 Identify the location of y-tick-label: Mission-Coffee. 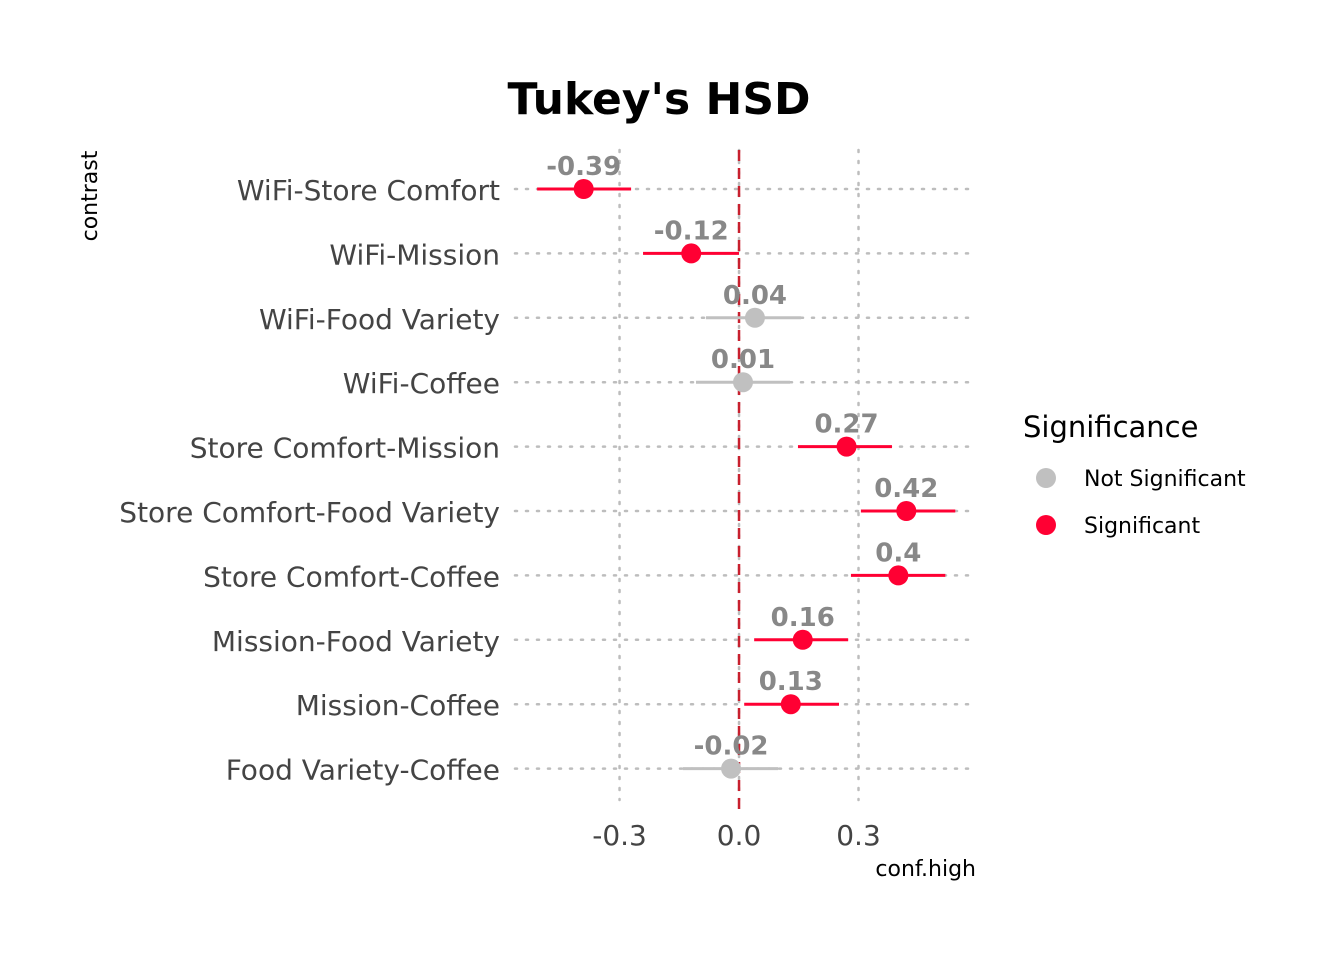
(398, 705).